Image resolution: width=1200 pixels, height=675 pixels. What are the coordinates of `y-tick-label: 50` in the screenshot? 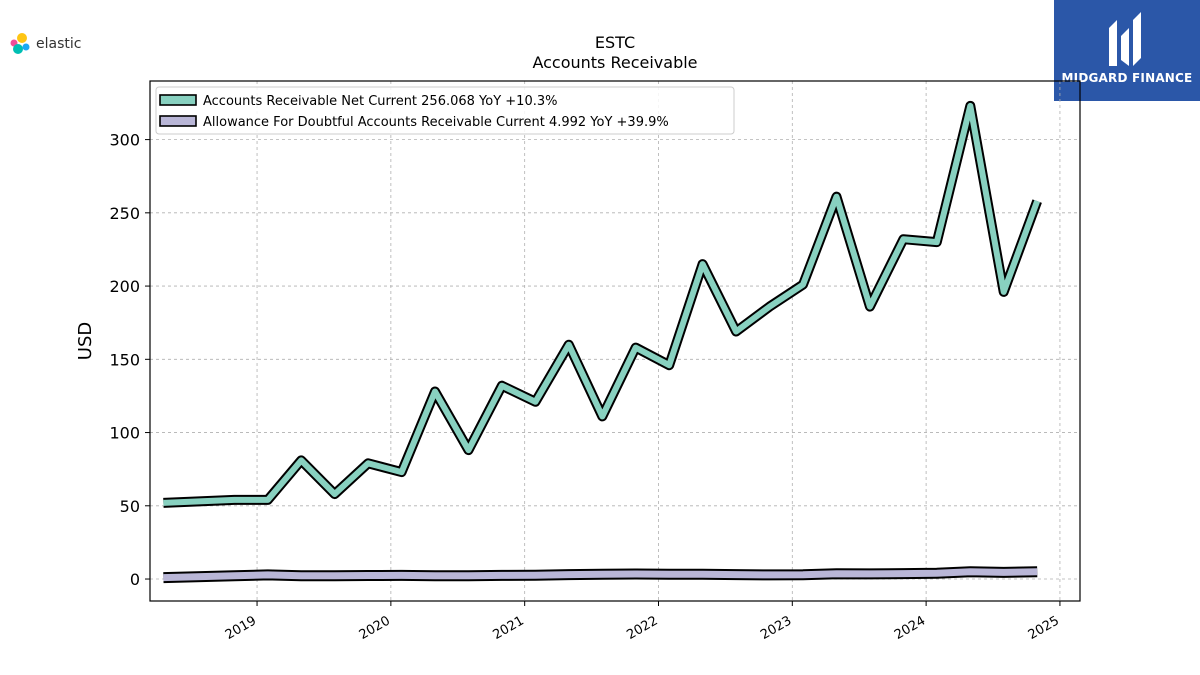 It's located at (130, 506).